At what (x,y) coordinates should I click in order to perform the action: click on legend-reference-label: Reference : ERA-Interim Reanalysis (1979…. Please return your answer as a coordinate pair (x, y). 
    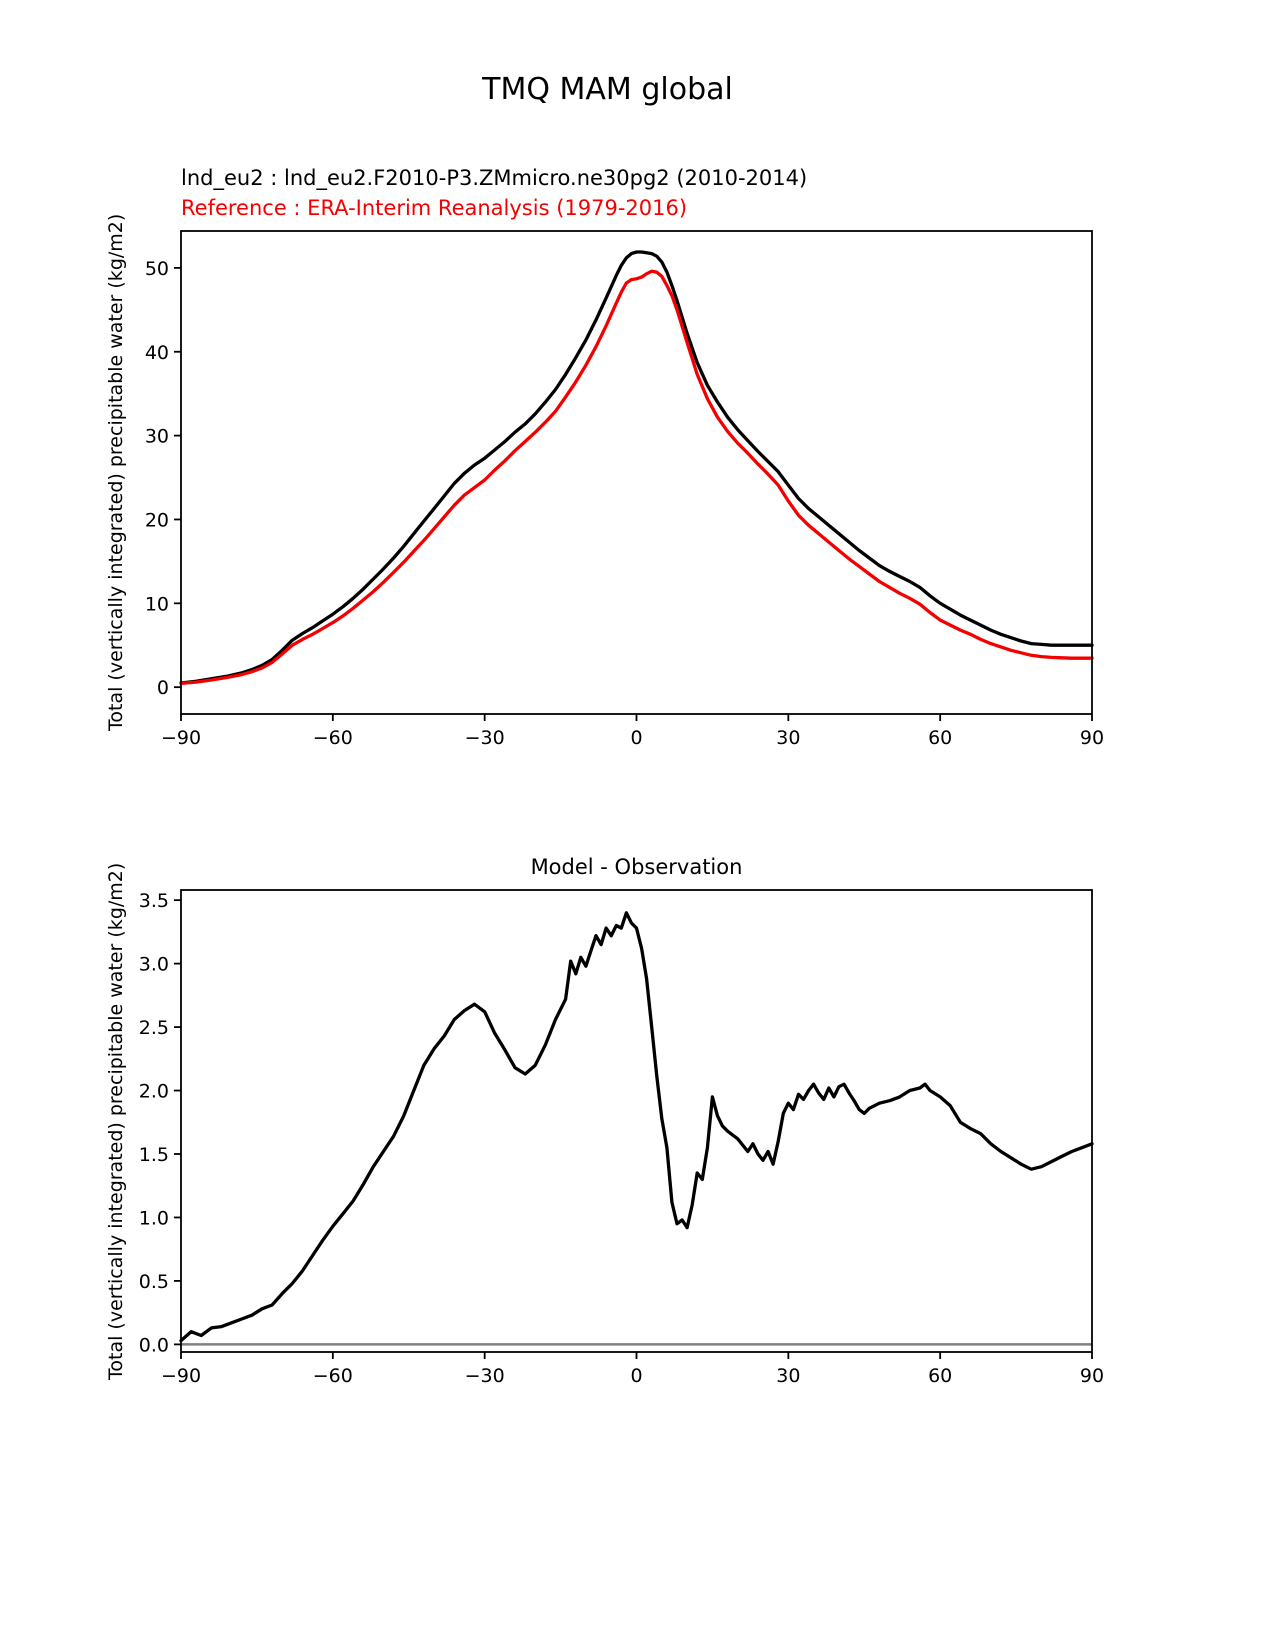
    Looking at the image, I should click on (434, 208).